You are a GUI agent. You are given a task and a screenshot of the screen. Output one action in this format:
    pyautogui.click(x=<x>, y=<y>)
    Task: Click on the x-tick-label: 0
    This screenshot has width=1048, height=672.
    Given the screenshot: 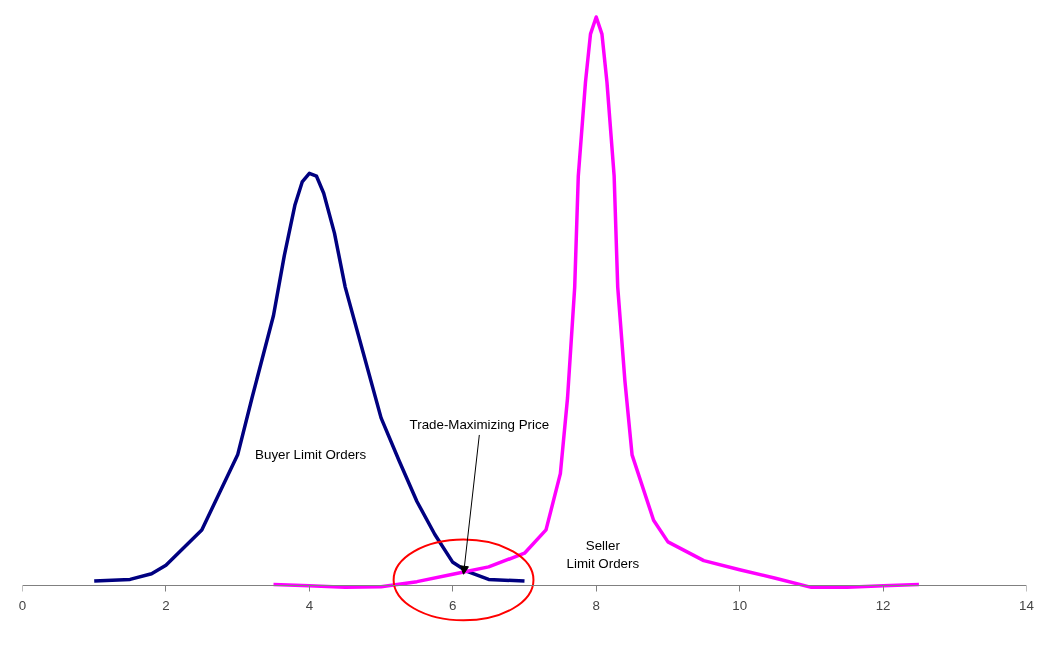 What is the action you would take?
    pyautogui.click(x=22, y=605)
    